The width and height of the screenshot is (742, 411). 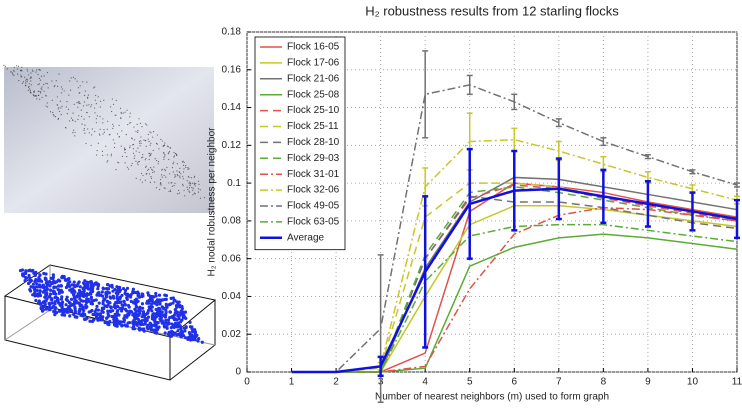 What do you see at coordinates (212, 202) in the screenshot?
I see `y-axis-title: H₂ nodal robustness per neighbor` at bounding box center [212, 202].